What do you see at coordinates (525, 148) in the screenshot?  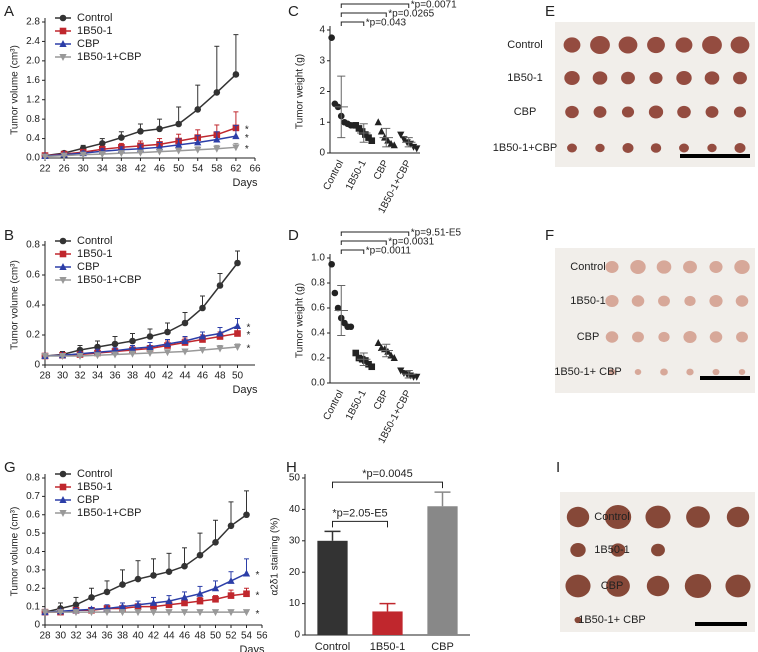 I see `row-label: 1B50-1+CBP` at bounding box center [525, 148].